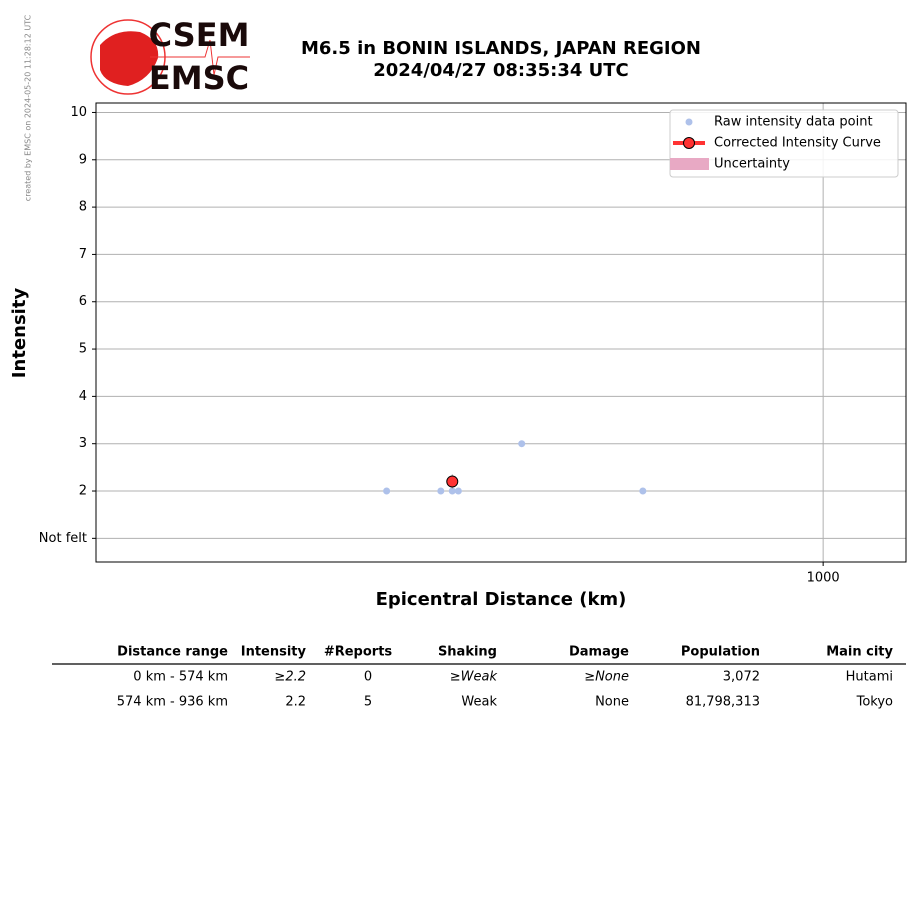  What do you see at coordinates (474, 677) in the screenshot?
I see `table-cell: ≥Weak` at bounding box center [474, 677].